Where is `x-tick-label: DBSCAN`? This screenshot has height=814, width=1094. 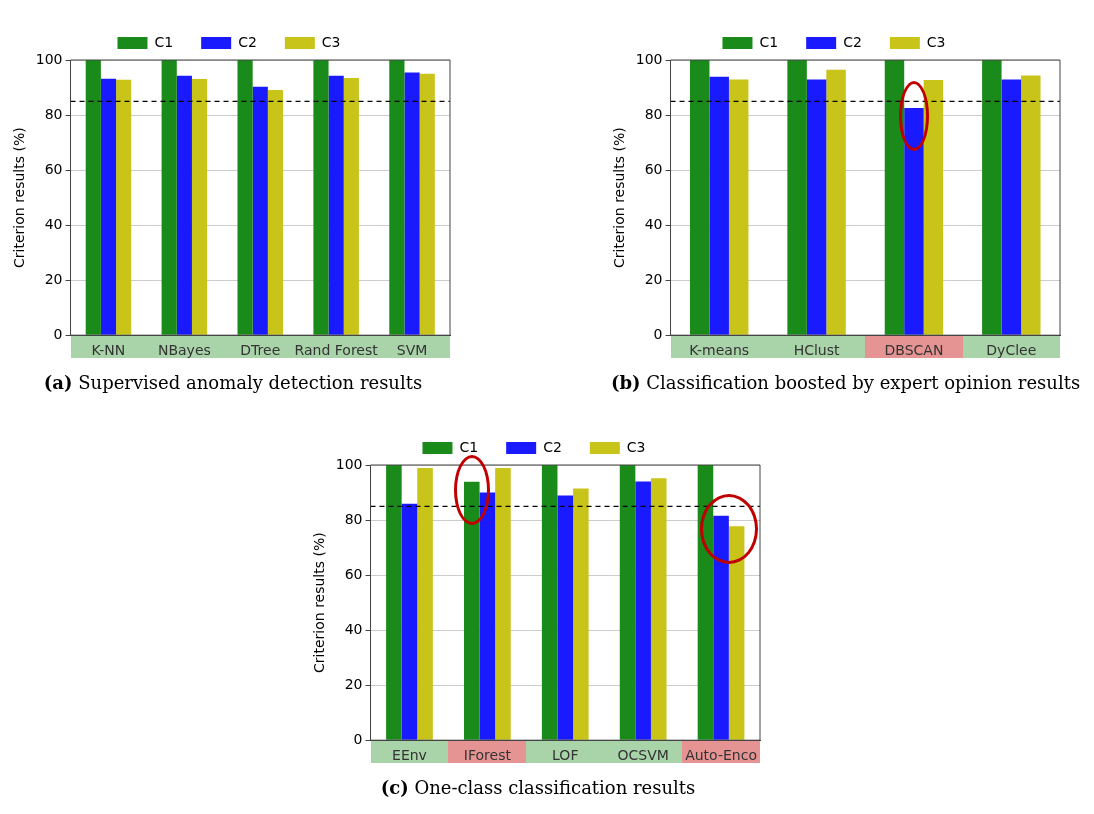
x-tick-label: DBSCAN is located at coordinates (914, 350).